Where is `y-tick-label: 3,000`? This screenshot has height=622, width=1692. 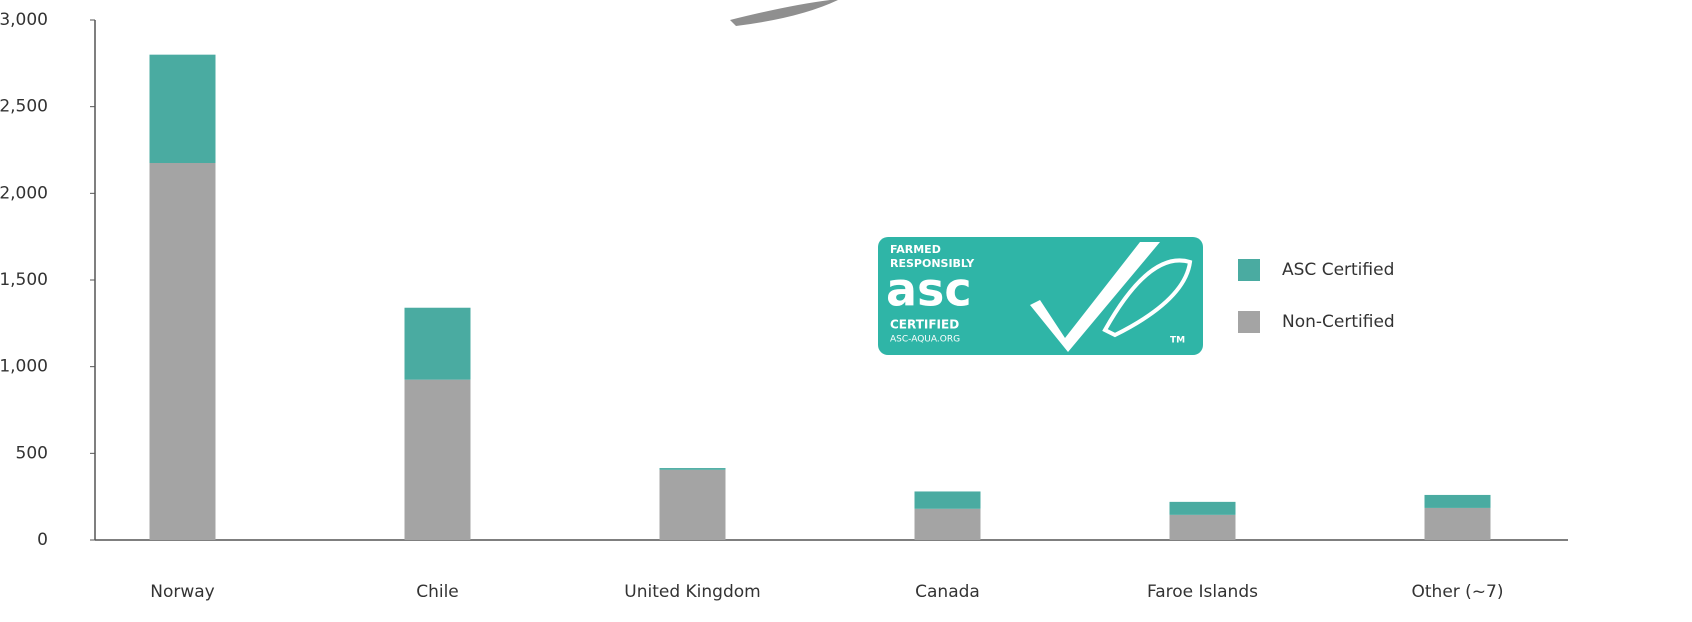
y-tick-label: 3,000 is located at coordinates (24, 20).